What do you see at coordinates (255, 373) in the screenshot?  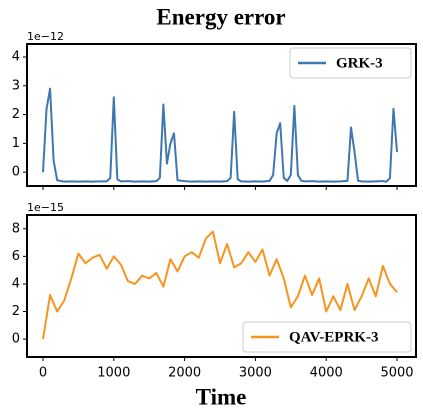 I see `x-tick-label: 3000` at bounding box center [255, 373].